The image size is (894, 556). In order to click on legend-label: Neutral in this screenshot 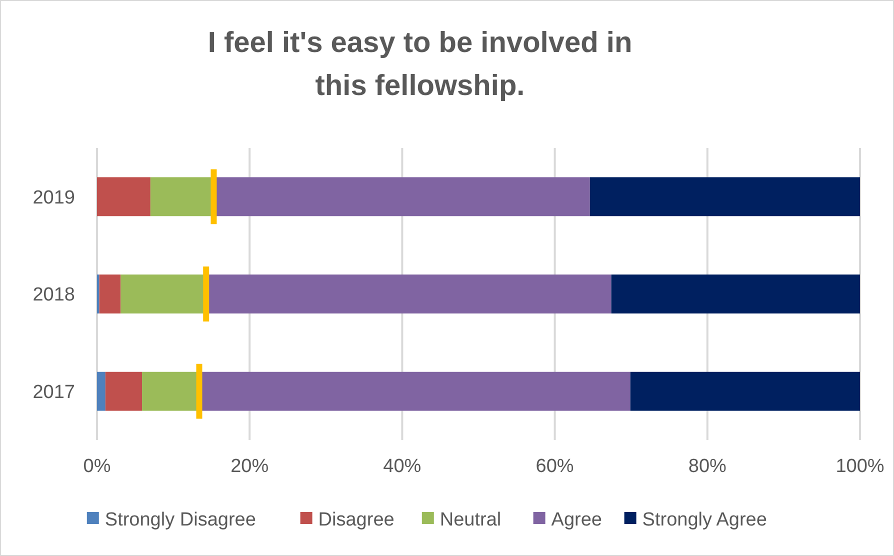, I will do `click(471, 520)`.